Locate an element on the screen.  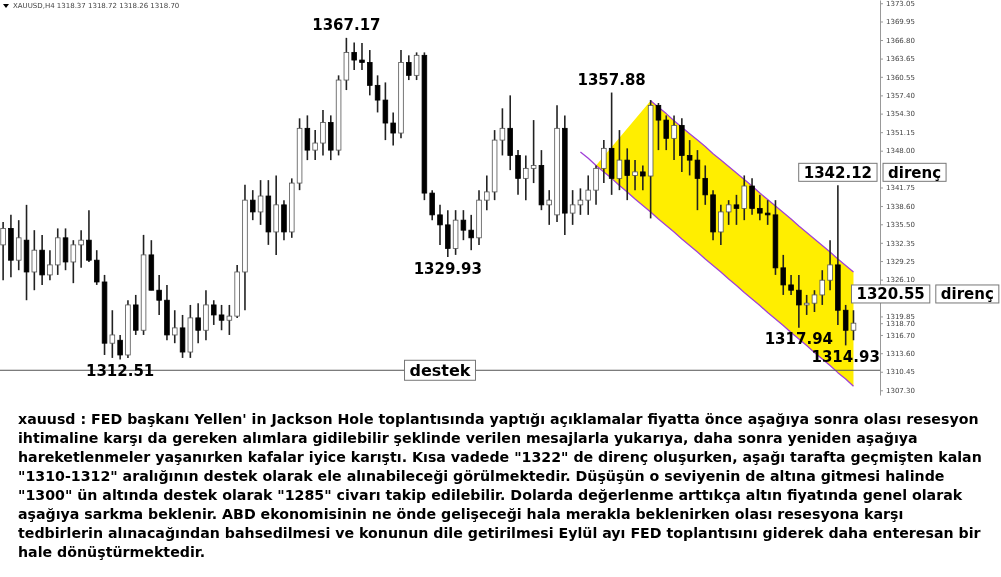
annotation: 1367.17 is located at coordinates (346, 25).